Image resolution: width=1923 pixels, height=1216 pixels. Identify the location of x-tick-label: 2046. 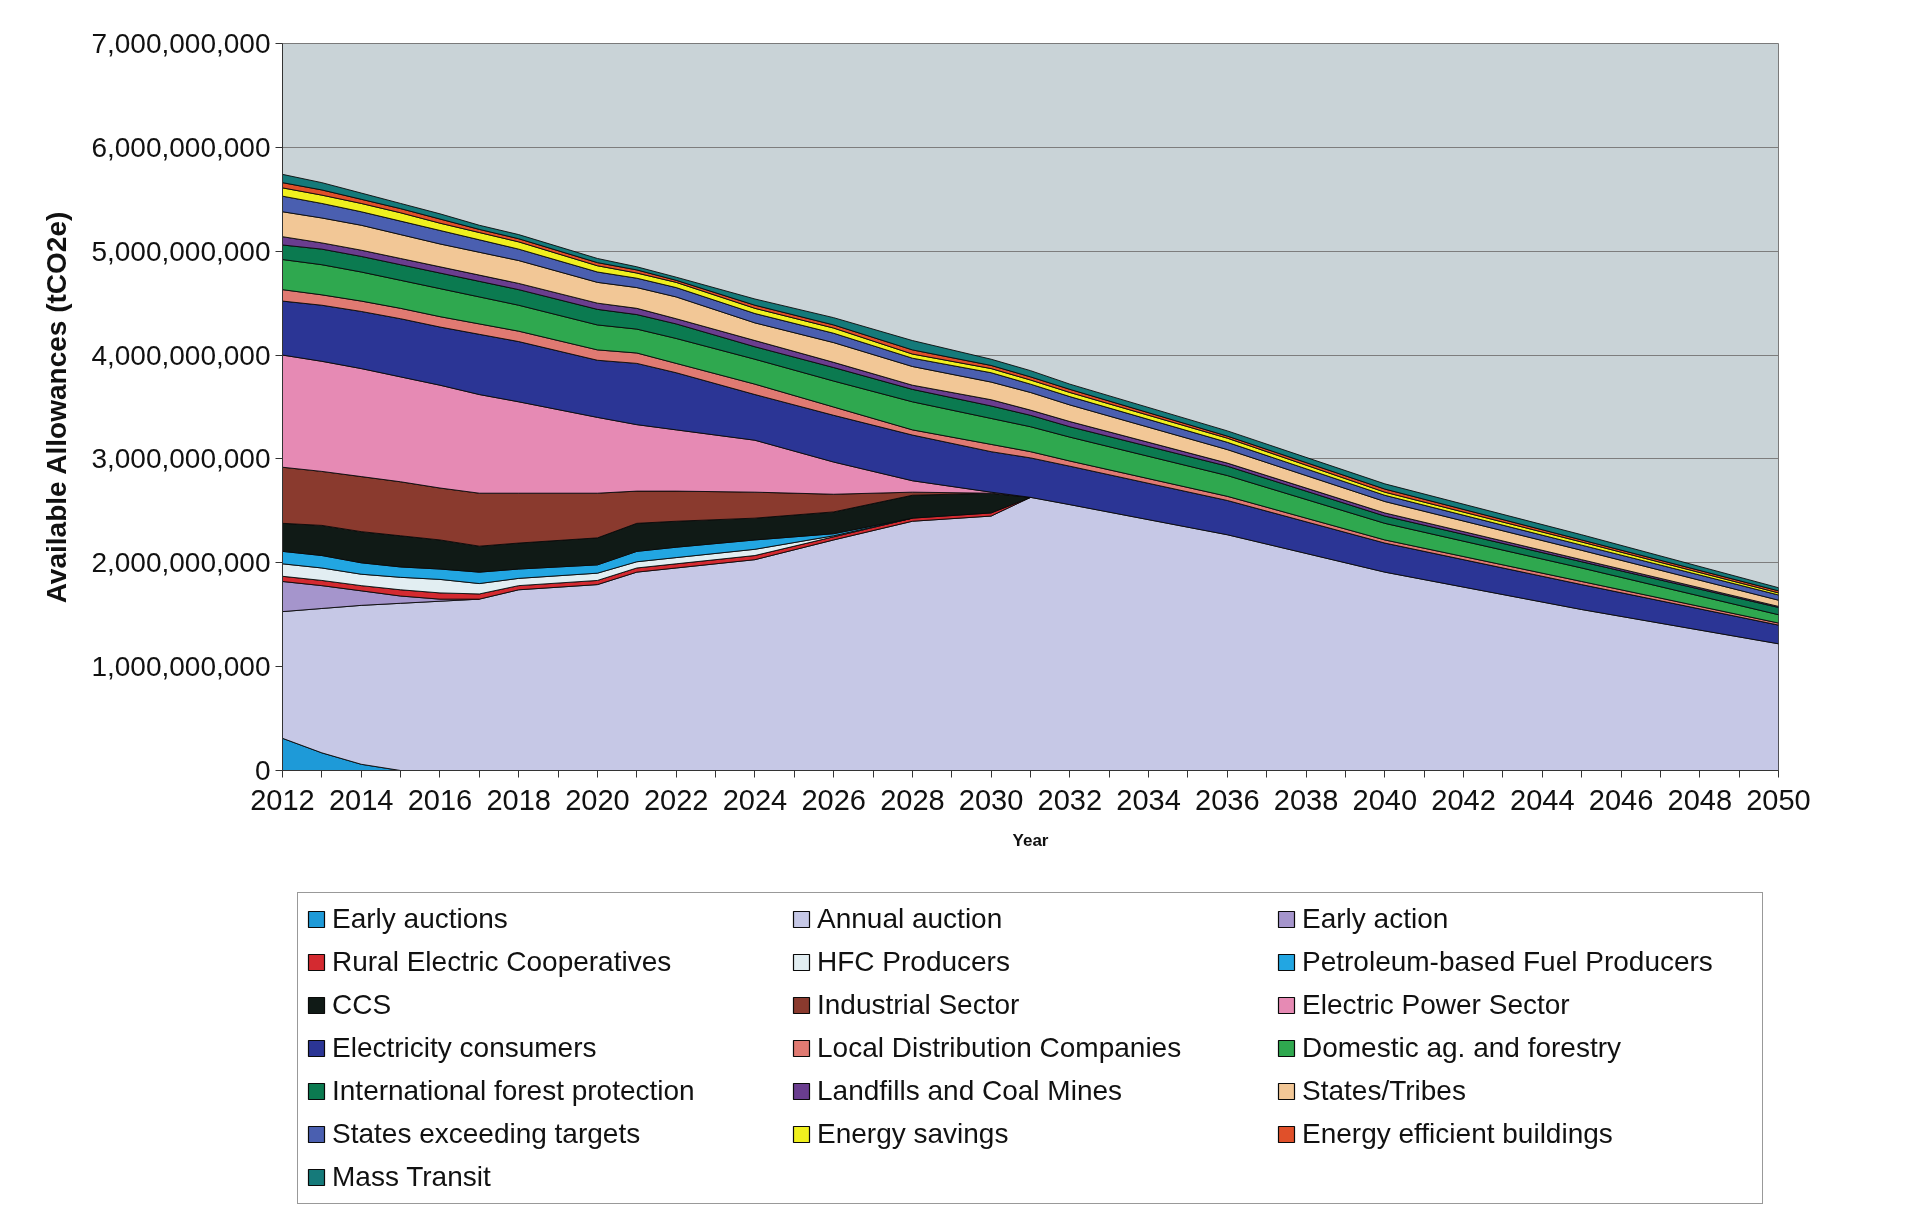
(1621, 799).